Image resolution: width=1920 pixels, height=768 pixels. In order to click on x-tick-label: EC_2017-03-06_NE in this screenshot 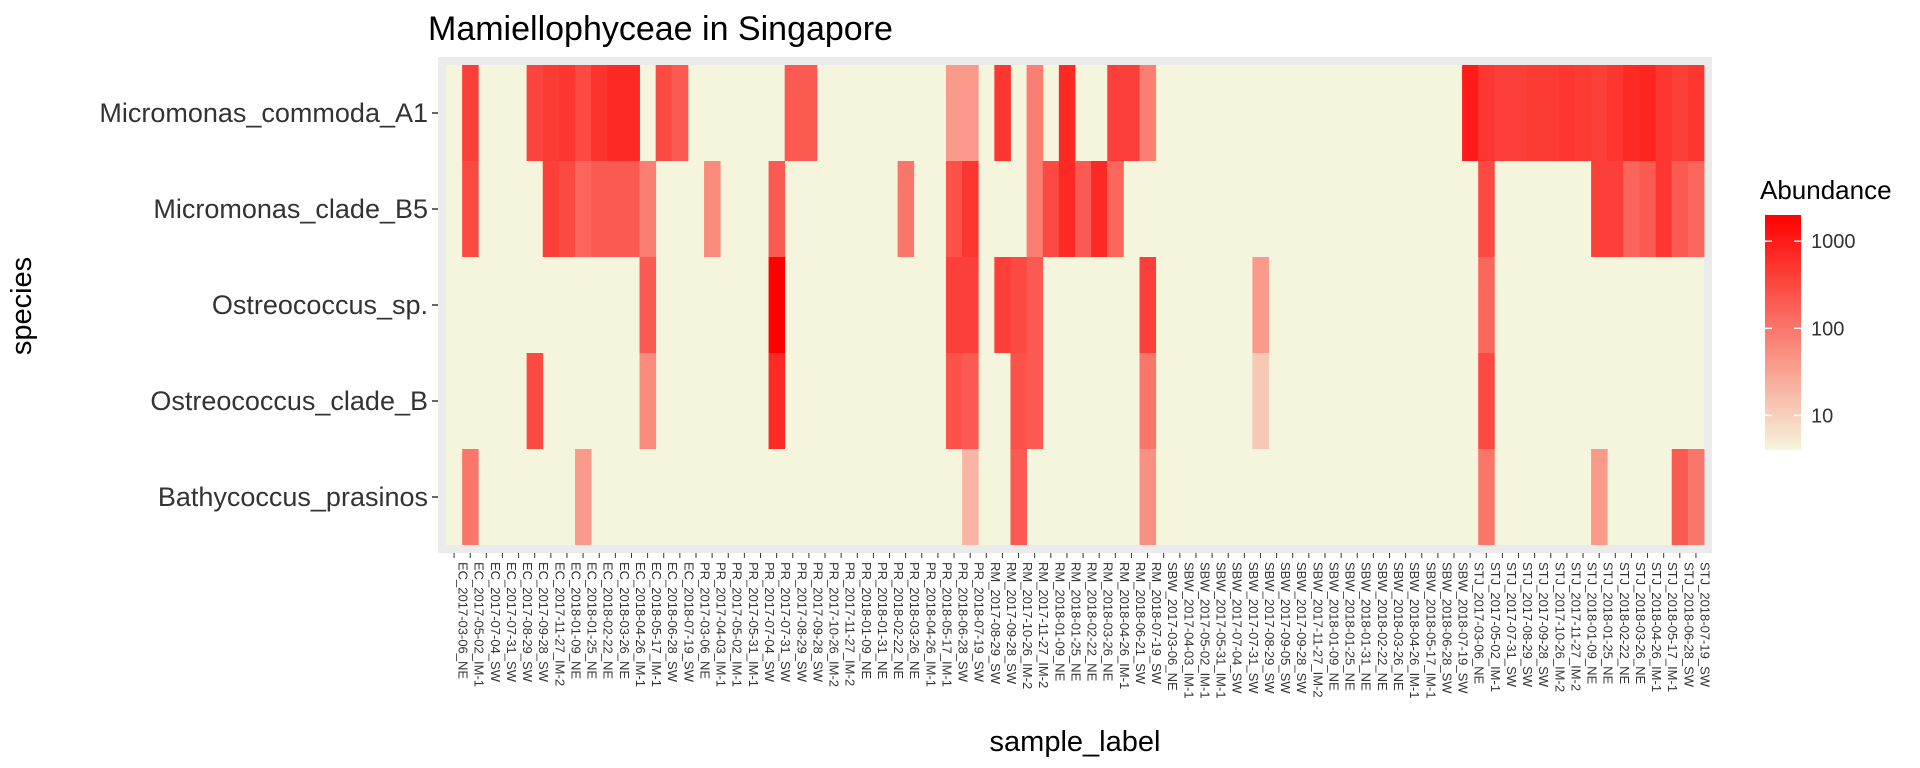, I will do `click(463, 620)`.